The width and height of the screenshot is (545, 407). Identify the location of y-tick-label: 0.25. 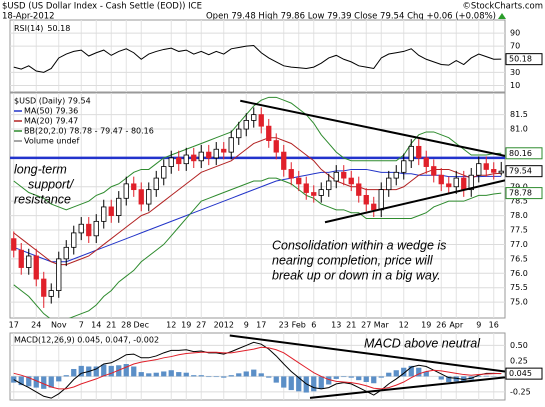
(519, 360).